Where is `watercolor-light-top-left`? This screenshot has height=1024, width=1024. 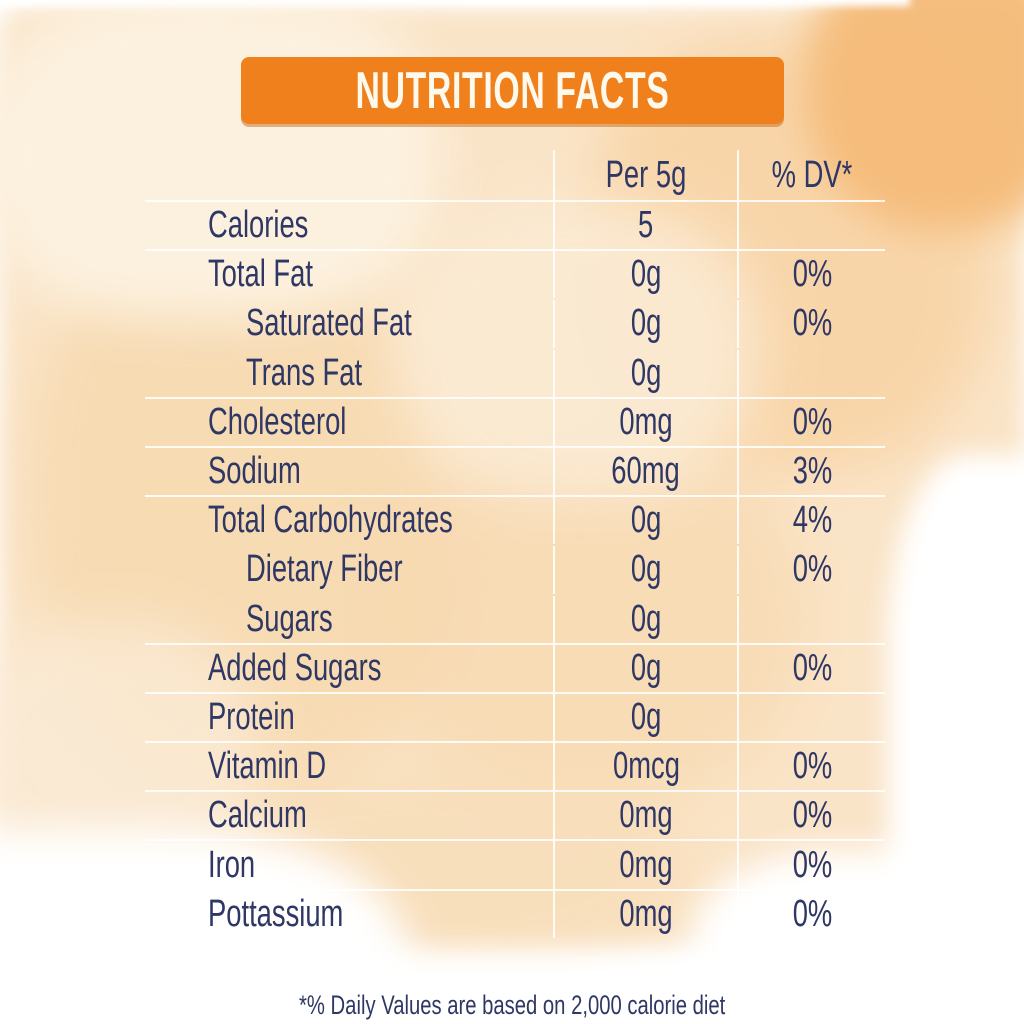
watercolor-light-top-left is located at coordinates (220, 160).